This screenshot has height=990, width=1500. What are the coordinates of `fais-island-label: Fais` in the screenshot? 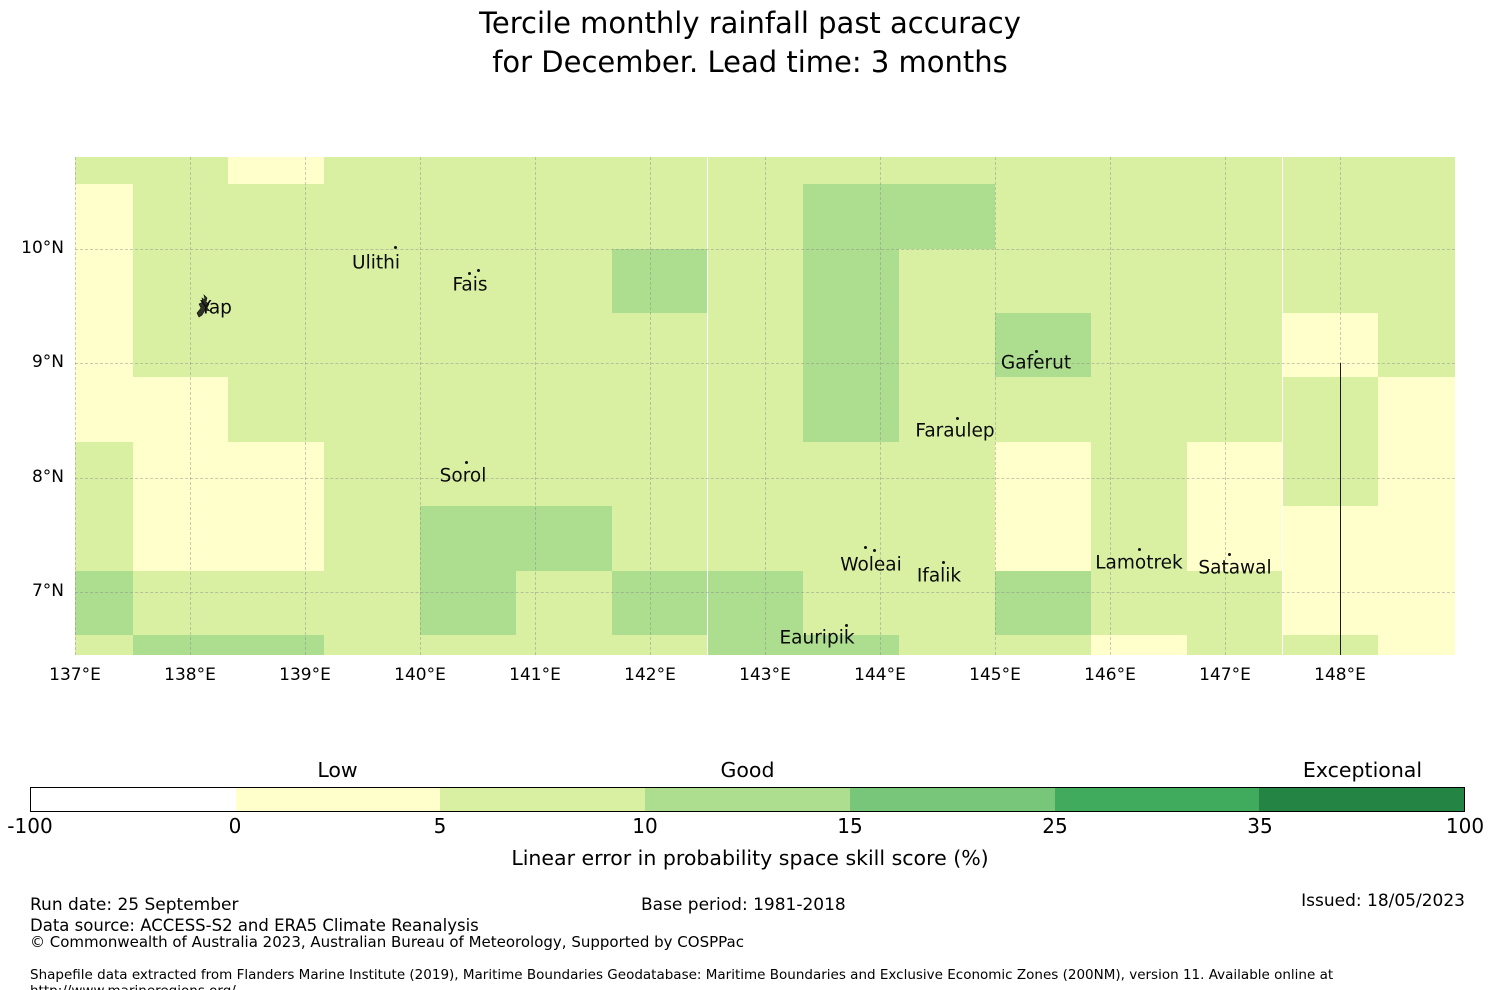 It's located at (470, 285).